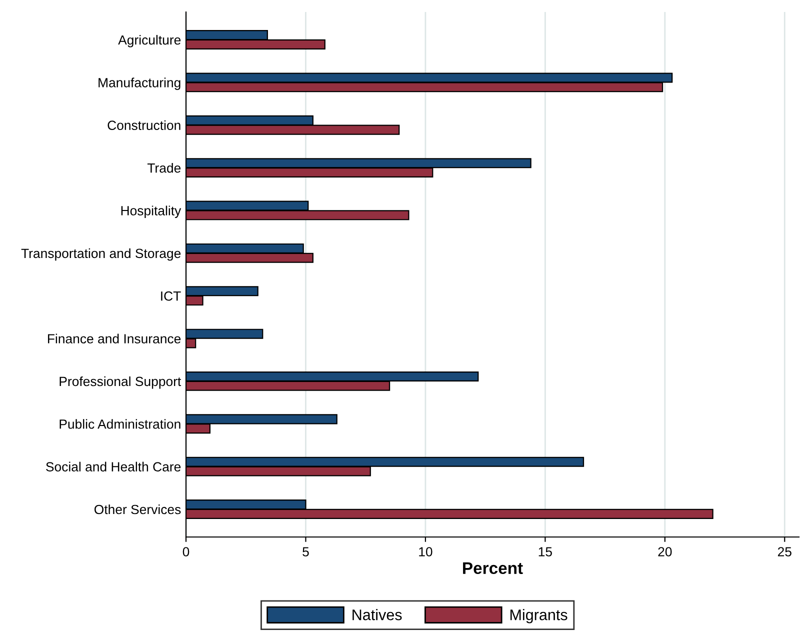 The height and width of the screenshot is (637, 803). What do you see at coordinates (377, 614) in the screenshot?
I see `legend-label: Natives` at bounding box center [377, 614].